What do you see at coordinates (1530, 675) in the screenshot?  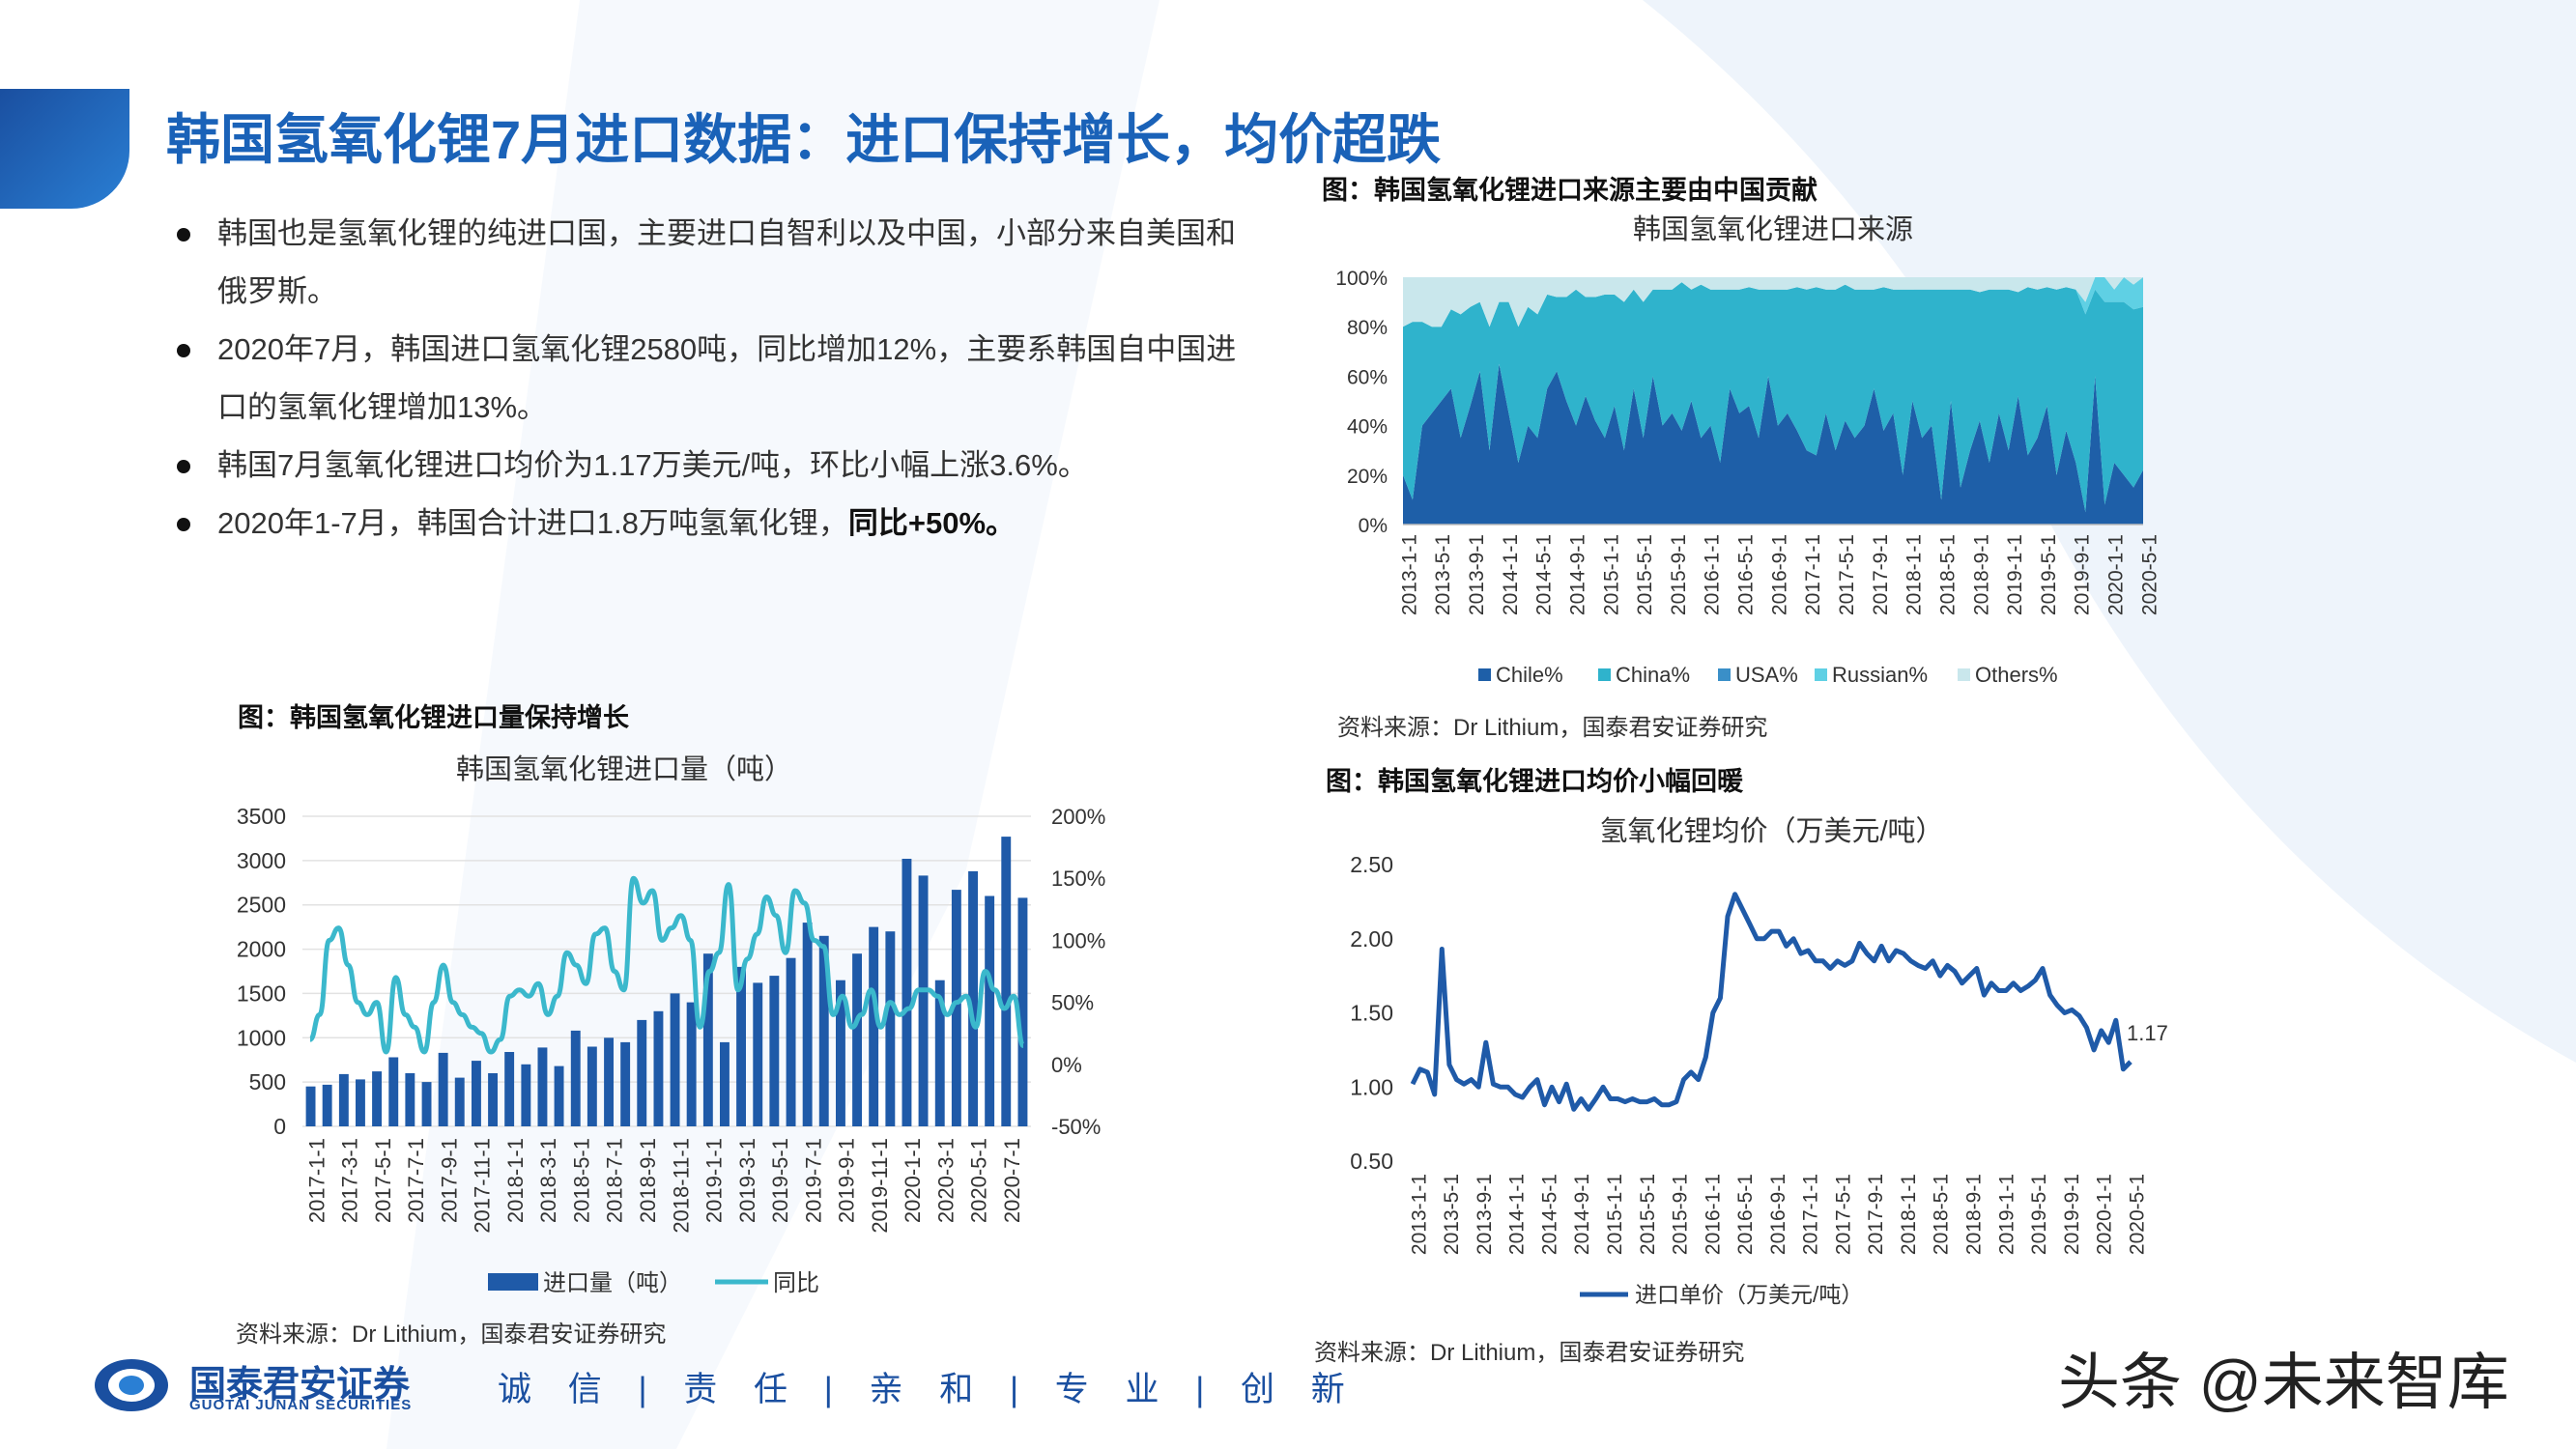 I see `legend-label: Chile%` at bounding box center [1530, 675].